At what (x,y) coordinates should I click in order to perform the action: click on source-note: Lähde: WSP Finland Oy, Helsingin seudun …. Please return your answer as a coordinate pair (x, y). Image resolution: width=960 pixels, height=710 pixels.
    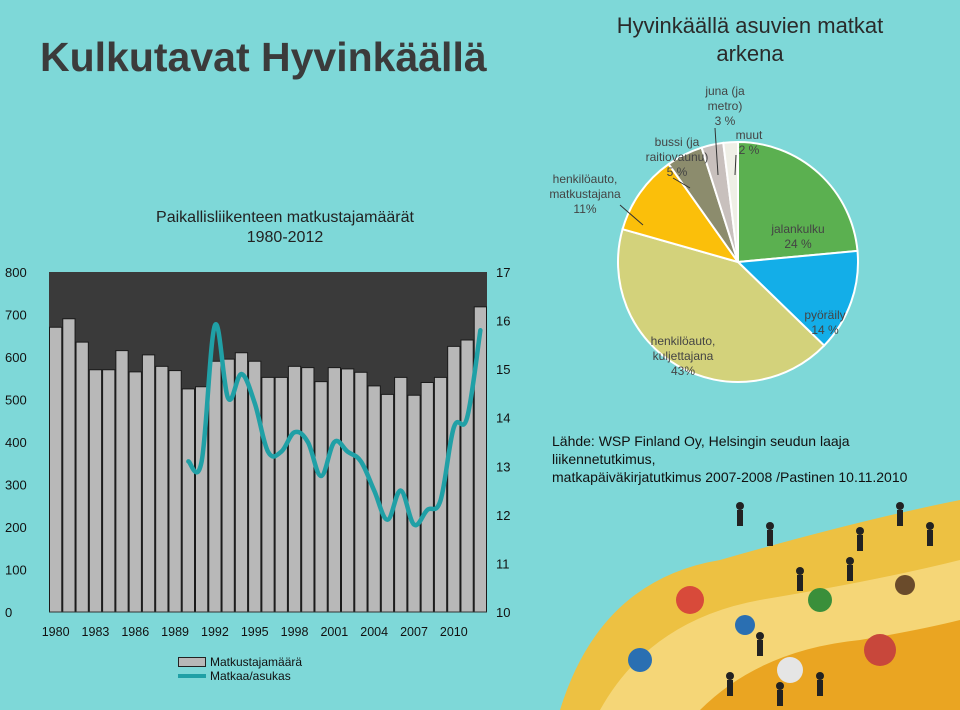
    Looking at the image, I should click on (752, 459).